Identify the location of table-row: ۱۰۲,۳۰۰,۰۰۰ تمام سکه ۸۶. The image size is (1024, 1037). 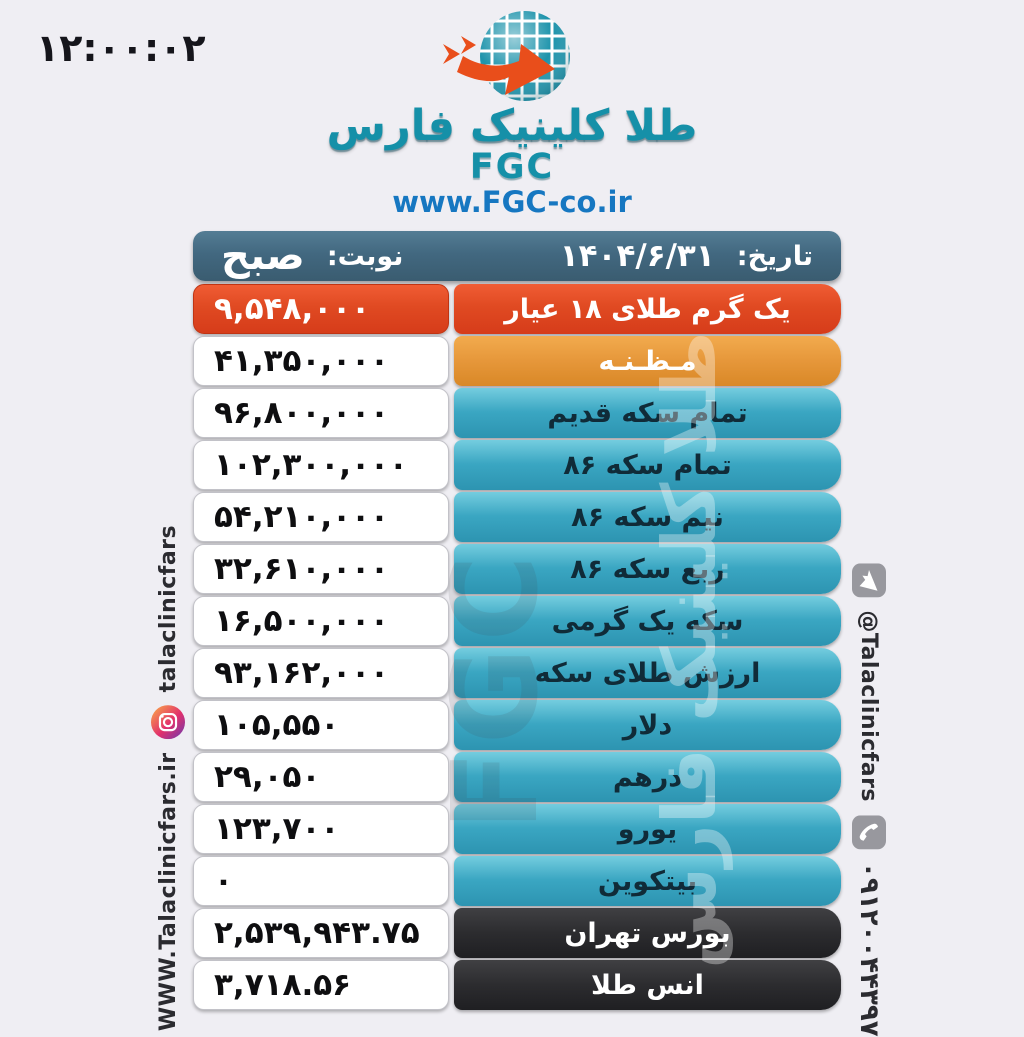
(517, 465).